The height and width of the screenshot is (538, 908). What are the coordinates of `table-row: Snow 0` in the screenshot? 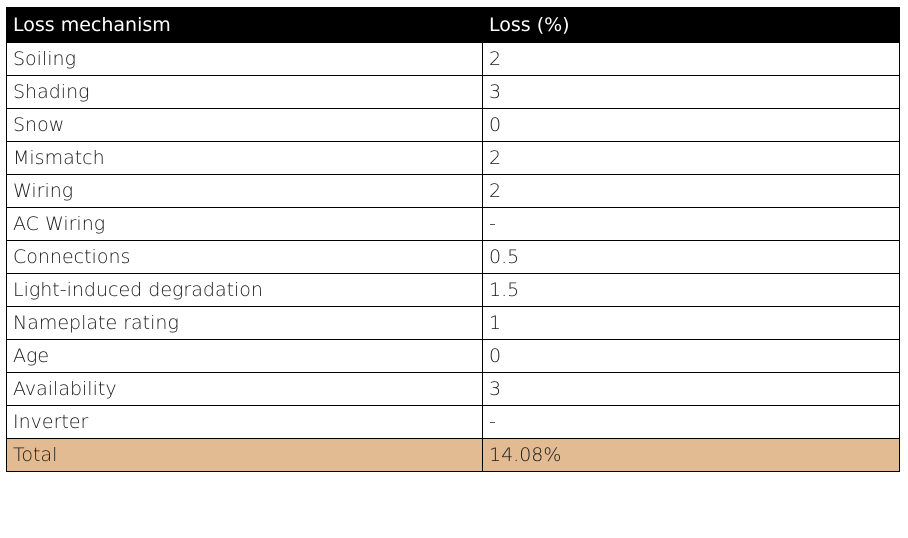 It's located at (453, 125).